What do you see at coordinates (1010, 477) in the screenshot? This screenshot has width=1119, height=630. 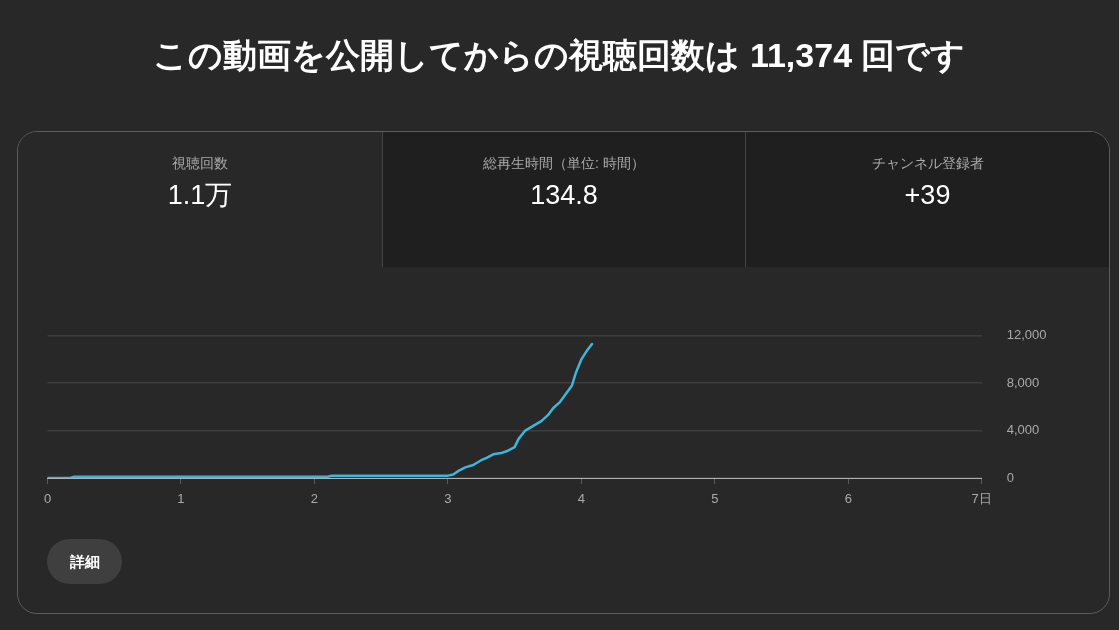 I see `y-tick-label: 0` at bounding box center [1010, 477].